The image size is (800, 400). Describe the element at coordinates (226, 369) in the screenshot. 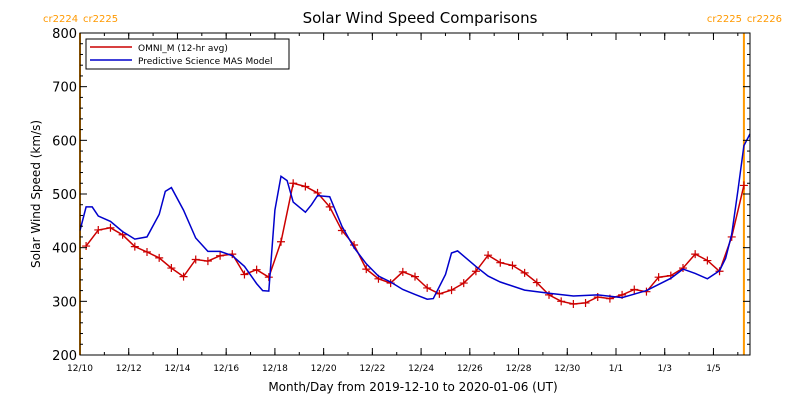

I see `x-tick-label: 12/16` at that location.